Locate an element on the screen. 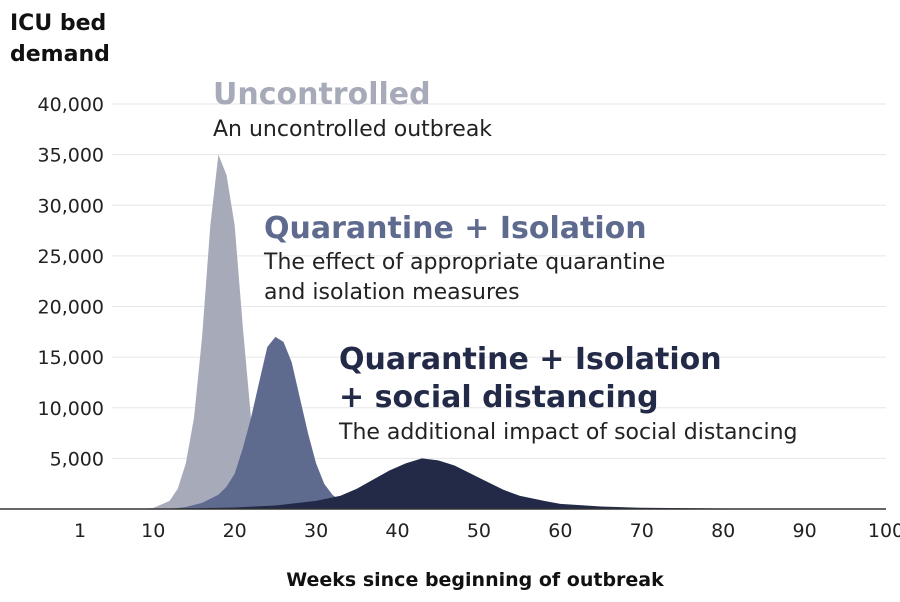 This screenshot has height=602, width=900. x-tick-label: 50 is located at coordinates (479, 531).